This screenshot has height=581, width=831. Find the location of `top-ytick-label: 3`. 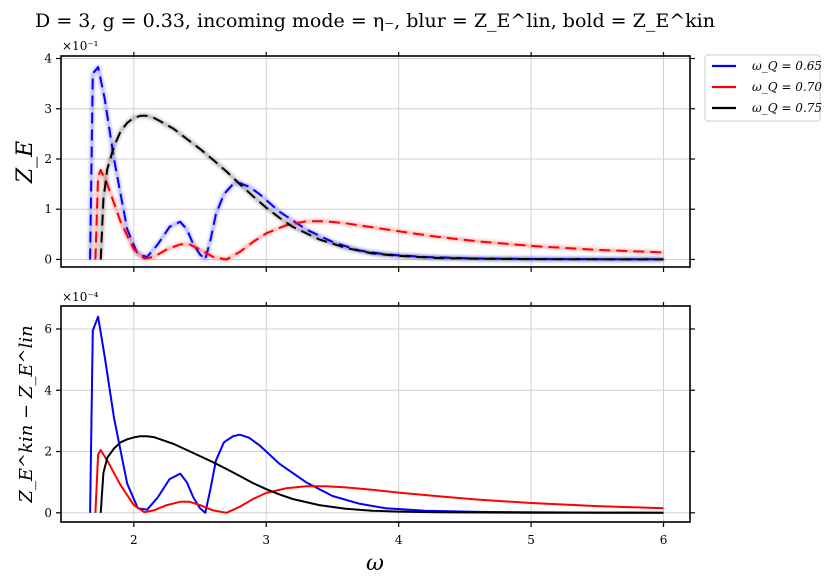

top-ytick-label: 3 is located at coordinates (48, 109).